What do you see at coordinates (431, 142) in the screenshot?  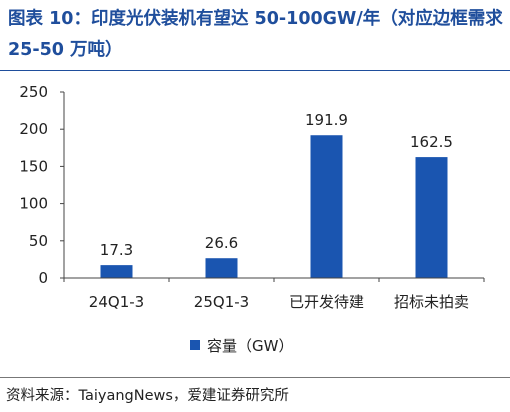 I see `data-label: 162.5` at bounding box center [431, 142].